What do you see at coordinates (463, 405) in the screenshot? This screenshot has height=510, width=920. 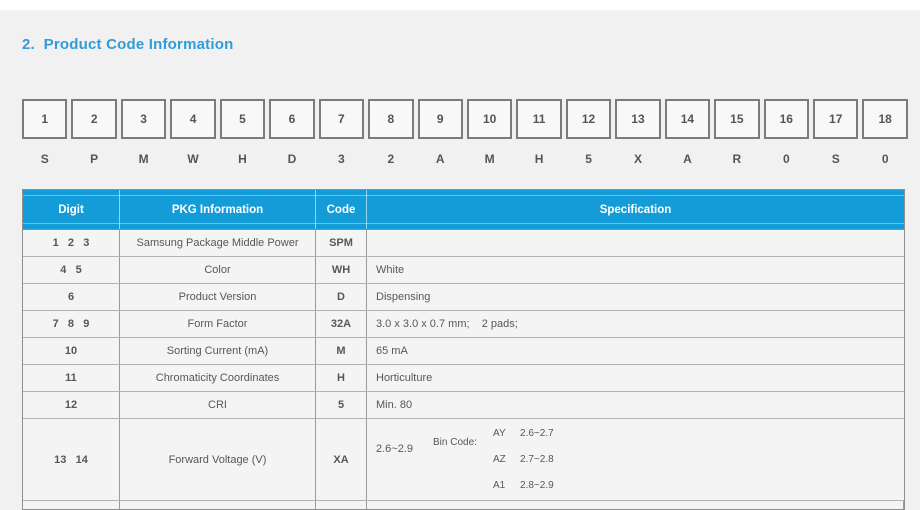 I see `table-row: 12 CRI 5 Min. 80` at bounding box center [463, 405].